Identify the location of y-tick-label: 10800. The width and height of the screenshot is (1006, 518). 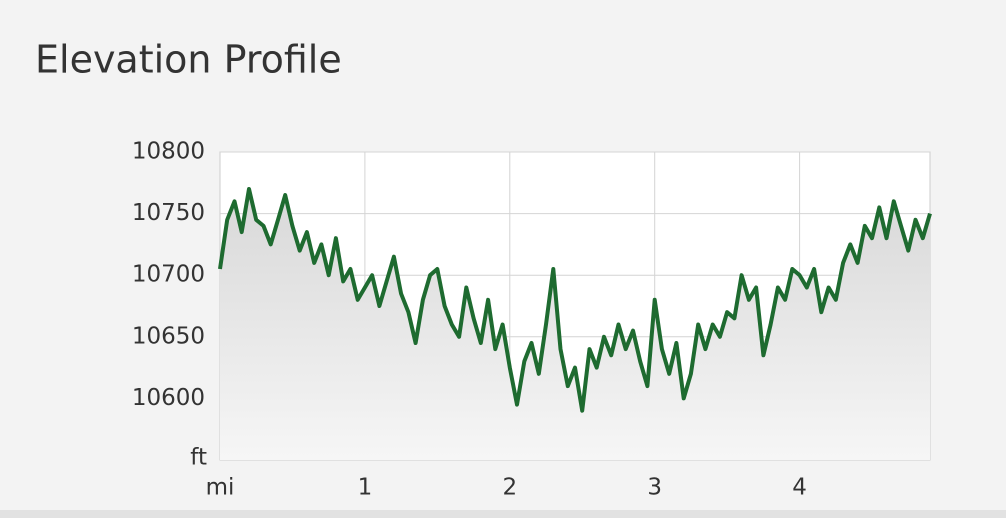
(168, 152).